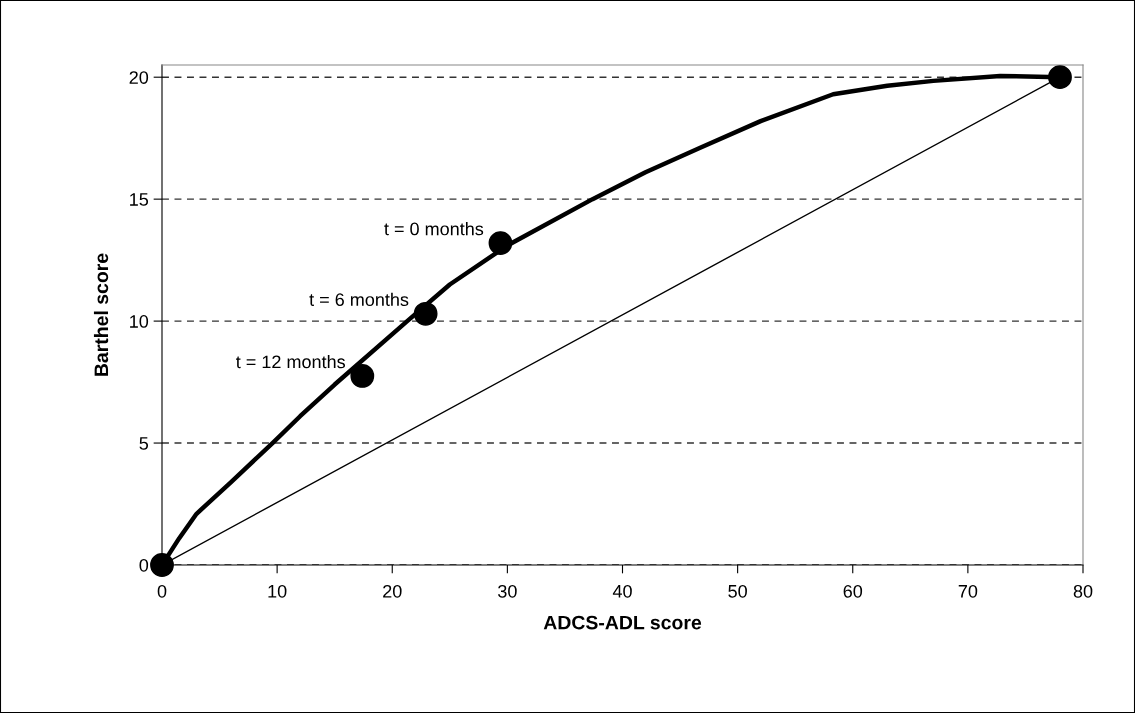 This screenshot has height=713, width=1135. I want to click on y-tick-label: 5, so click(144, 443).